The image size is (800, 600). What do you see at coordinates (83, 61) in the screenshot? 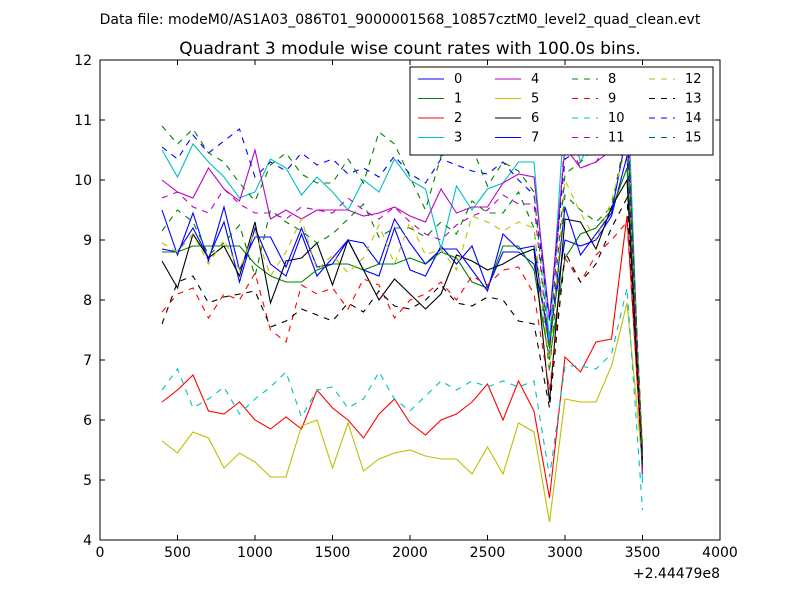
I see `y-tick-label-12: 12` at bounding box center [83, 61].